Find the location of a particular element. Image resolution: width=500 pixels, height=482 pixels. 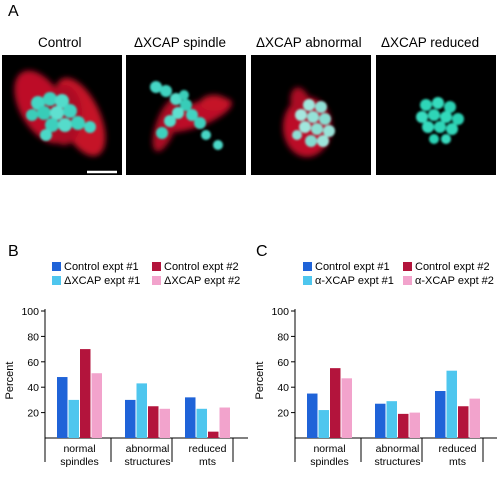

category-label-b-0-1: spindles is located at coordinates (79, 462).